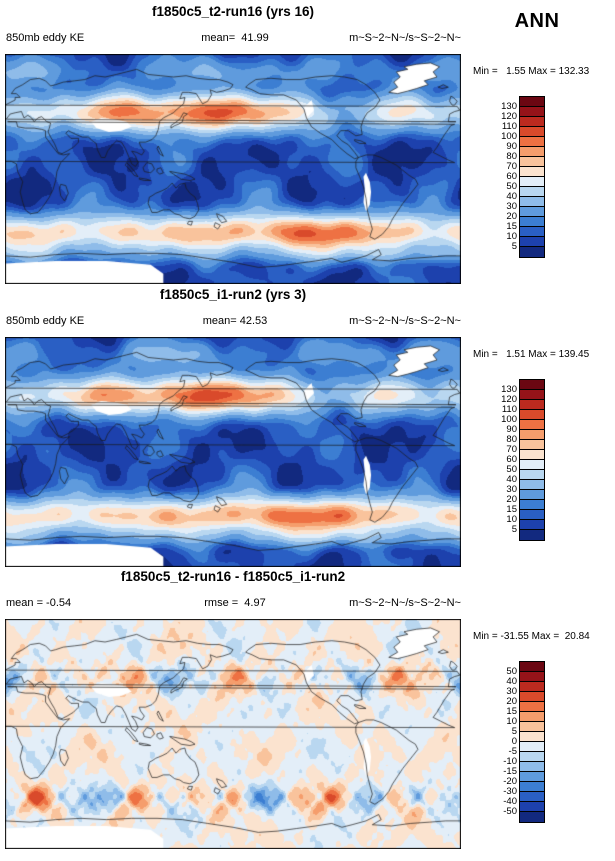 The width and height of the screenshot is (615, 861). Describe the element at coordinates (532, 460) in the screenshot. I see `colorbar-scale` at that location.